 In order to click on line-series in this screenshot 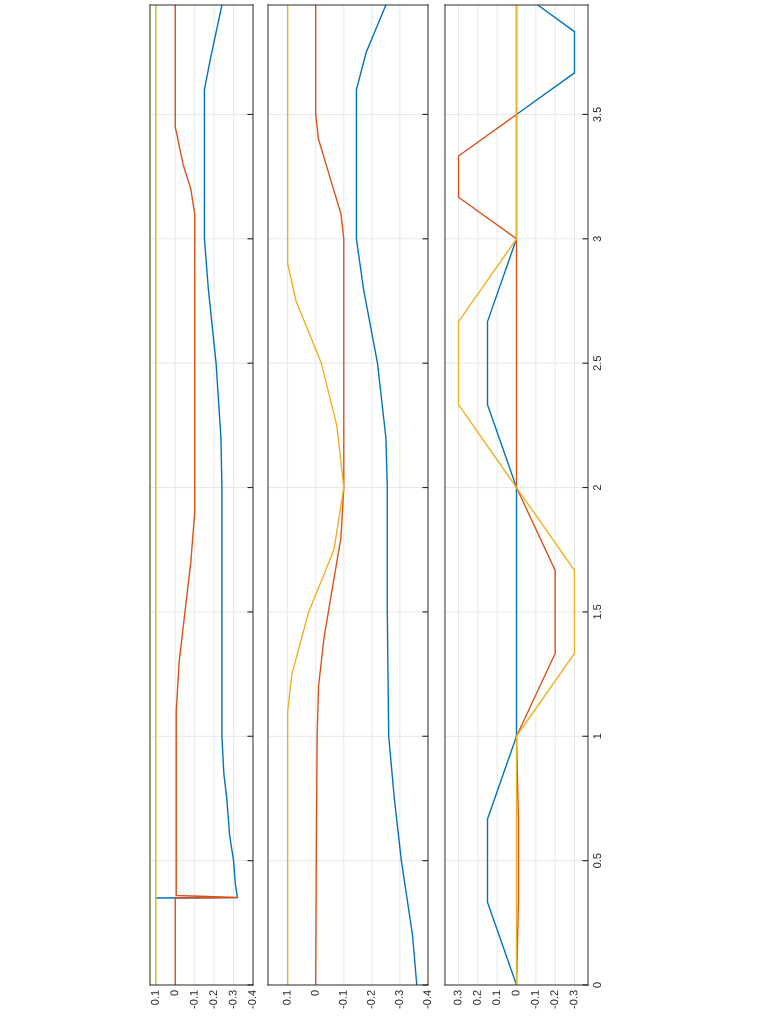, I will do `click(516, 495)`.